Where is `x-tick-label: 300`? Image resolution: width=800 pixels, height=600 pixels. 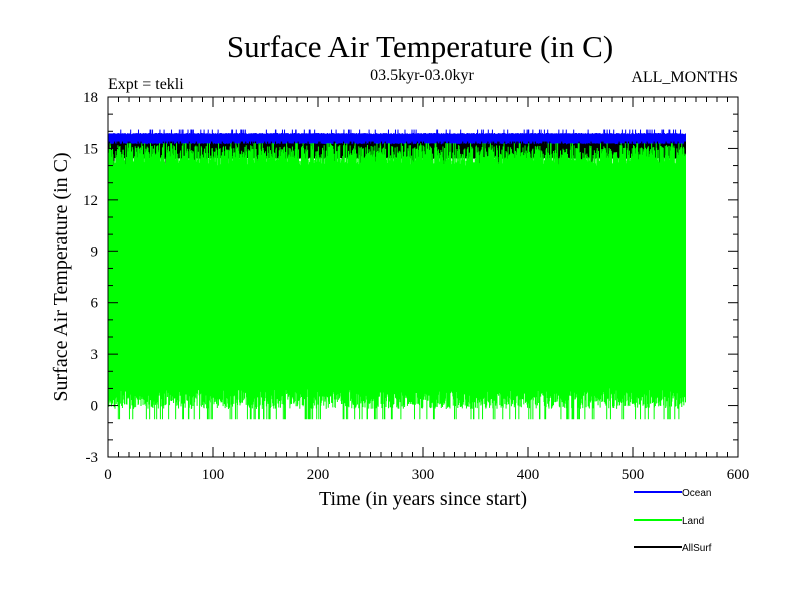
x-tick-label: 300 is located at coordinates (423, 475).